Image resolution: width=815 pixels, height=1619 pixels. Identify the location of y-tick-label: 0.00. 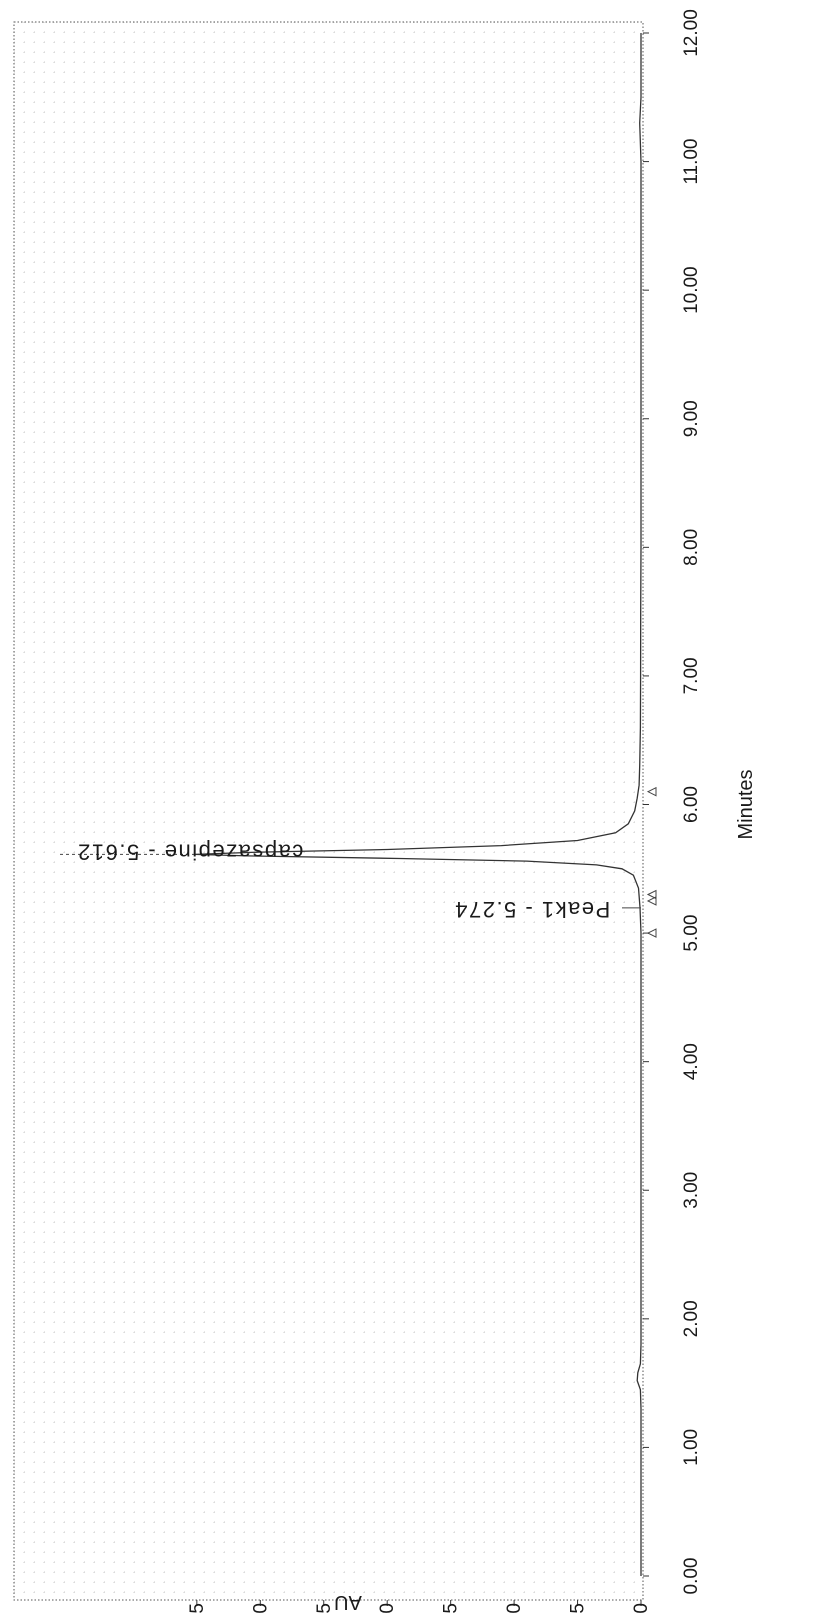
(641, 1608).